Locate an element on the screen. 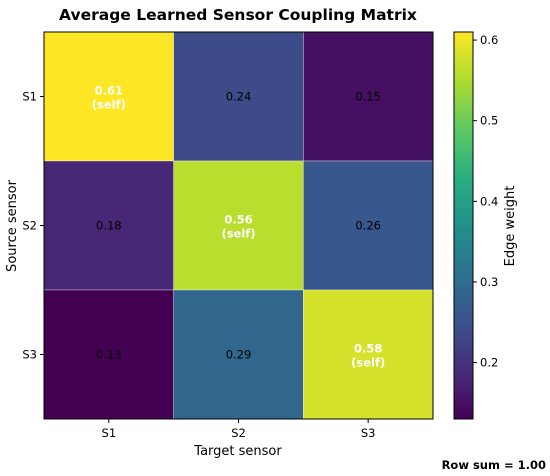 The height and width of the screenshot is (476, 550). heatmap-cell-r1-c1 is located at coordinates (108, 96).